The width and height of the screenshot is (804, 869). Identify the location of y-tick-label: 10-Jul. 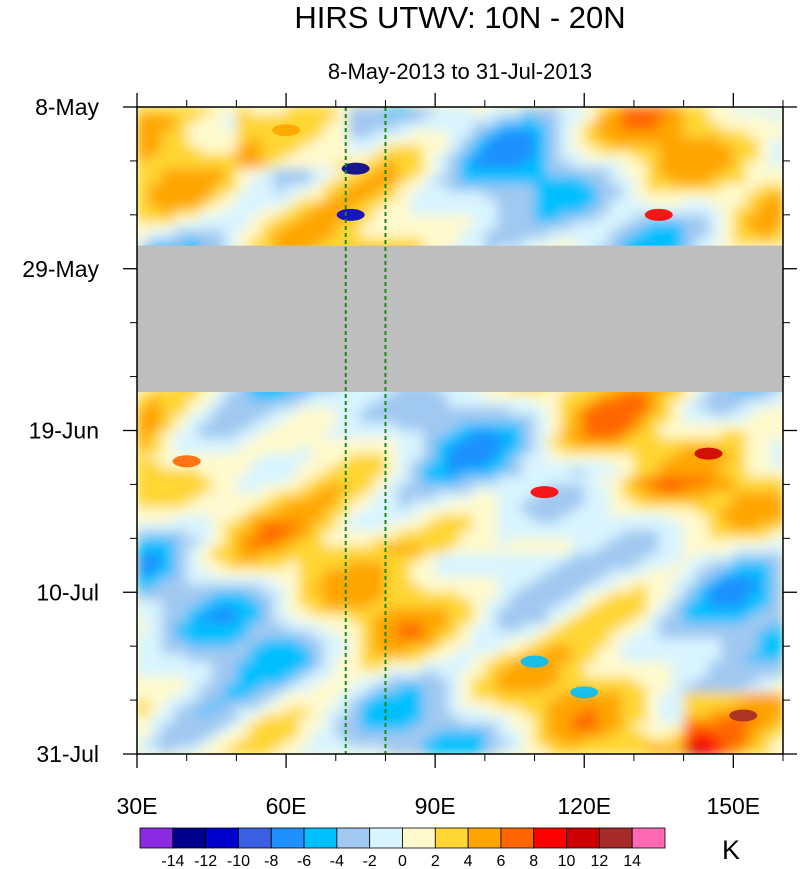
(67, 592).